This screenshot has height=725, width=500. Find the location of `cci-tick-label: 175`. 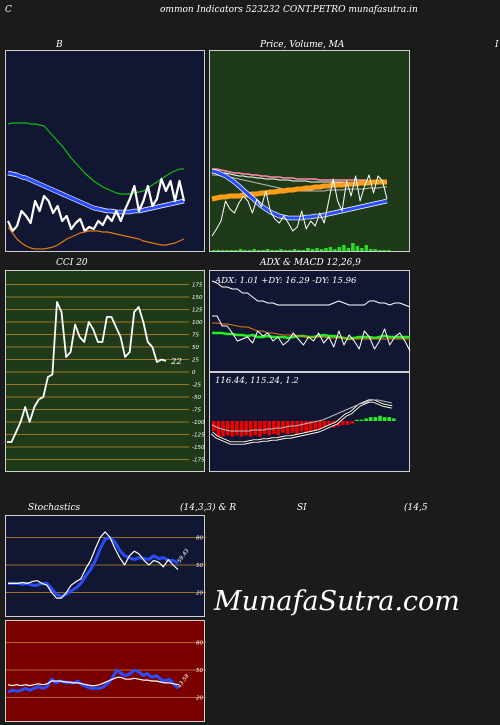

cci-tick-label: 175 is located at coordinates (197, 286).